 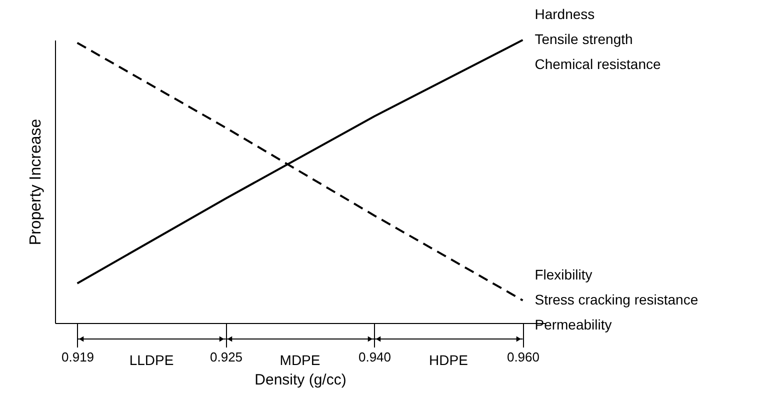 I want to click on y-axis-title: Property Increase, so click(x=36, y=182).